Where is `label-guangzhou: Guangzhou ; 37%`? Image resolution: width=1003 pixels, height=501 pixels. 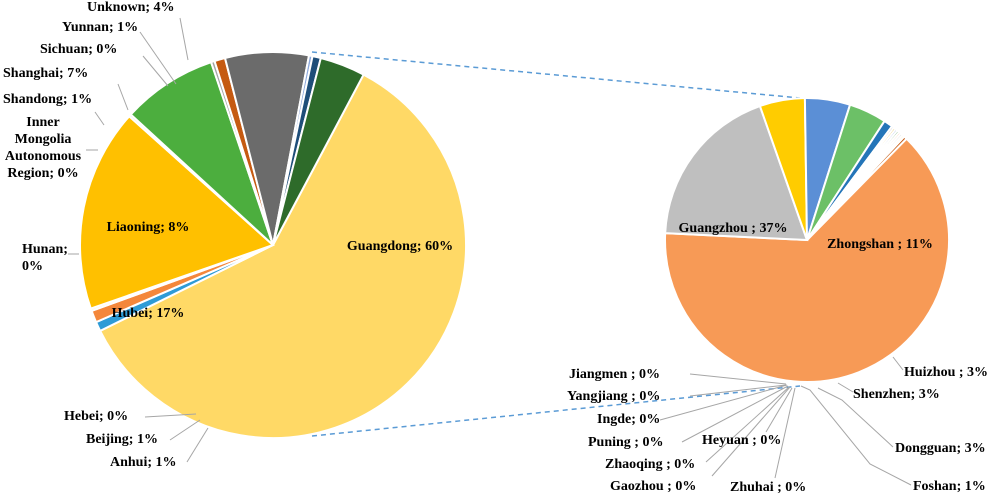 label-guangzhou: Guangzhou ; 37% is located at coordinates (733, 228).